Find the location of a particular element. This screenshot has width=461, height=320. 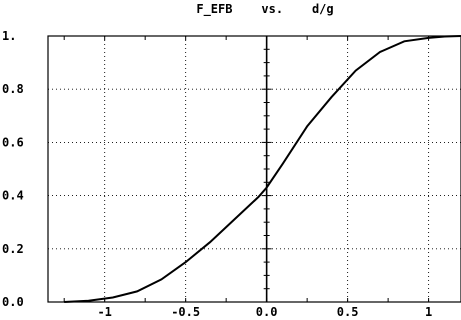

x-tick-labels: -1 -0.5 0.0 0.5 1 is located at coordinates (264, 312).